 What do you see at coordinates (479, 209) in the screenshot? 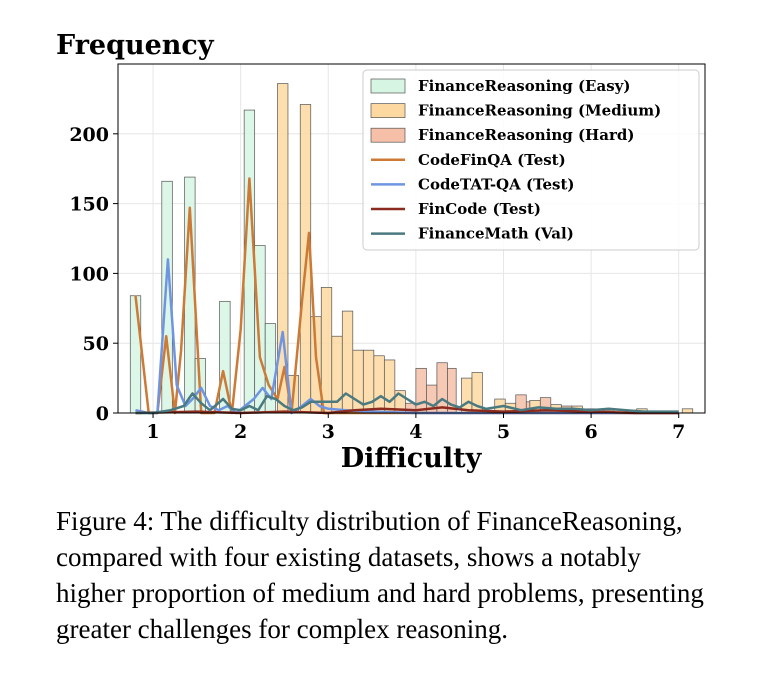
I see `legend-label: FinCode (Test)` at bounding box center [479, 209].